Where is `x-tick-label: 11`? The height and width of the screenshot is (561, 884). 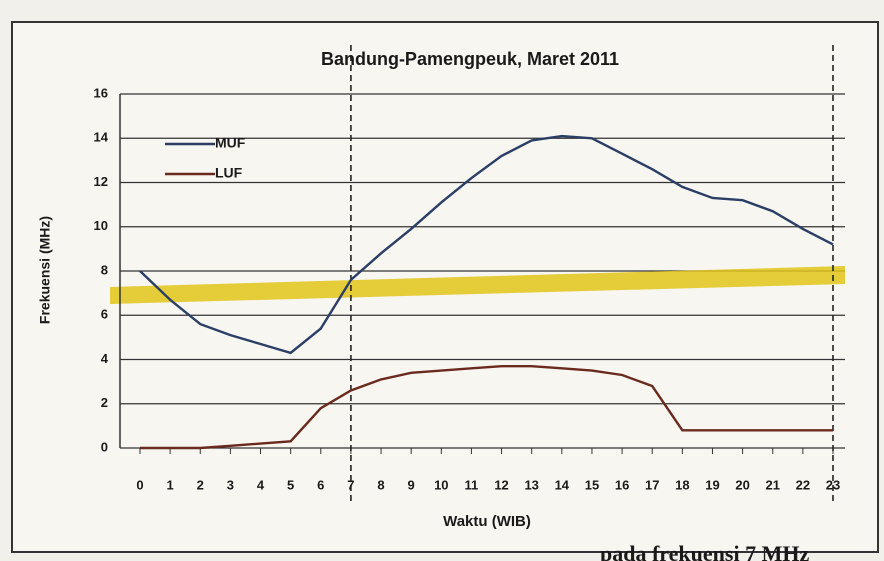
x-tick-label: 11 is located at coordinates (472, 484).